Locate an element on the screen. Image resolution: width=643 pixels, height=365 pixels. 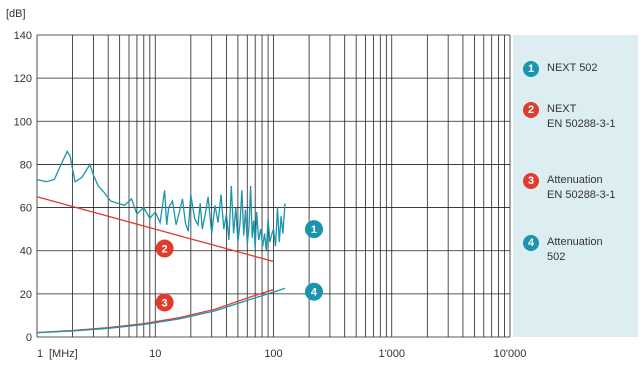
legend-label-4: Attenuation 502 is located at coordinates (575, 249).